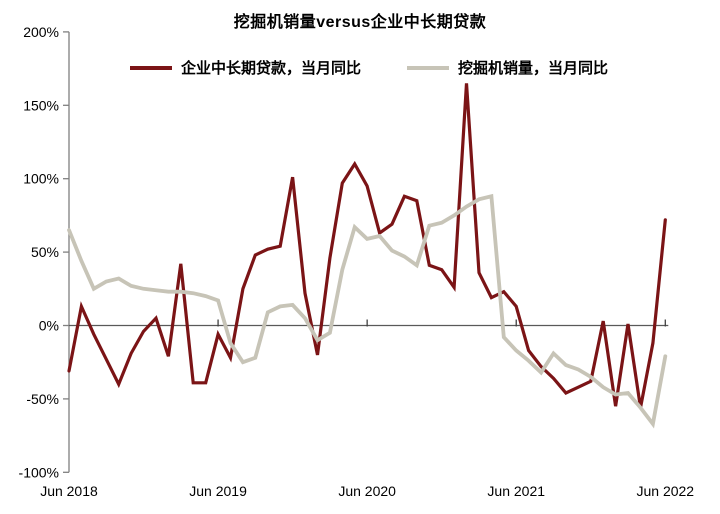  What do you see at coordinates (270, 68) in the screenshot?
I see `legend-label-loans: 企业中长期贷款，当月同比` at bounding box center [270, 68].